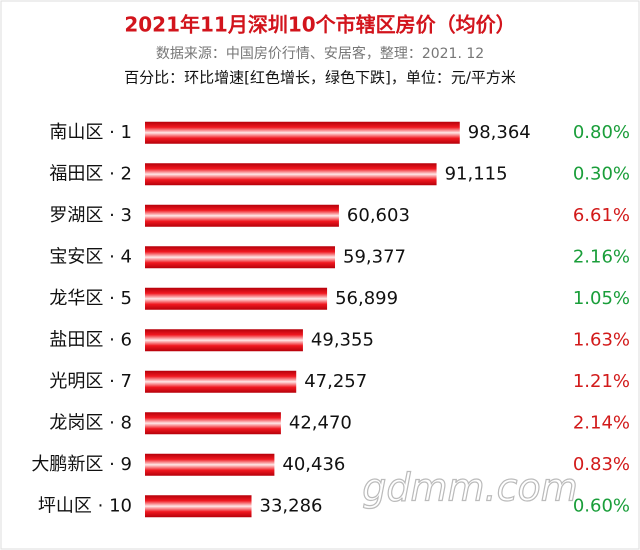 Image resolution: width=640 pixels, height=550 pixels. Describe the element at coordinates (378, 215) in the screenshot. I see `value-label: 60,603` at that location.